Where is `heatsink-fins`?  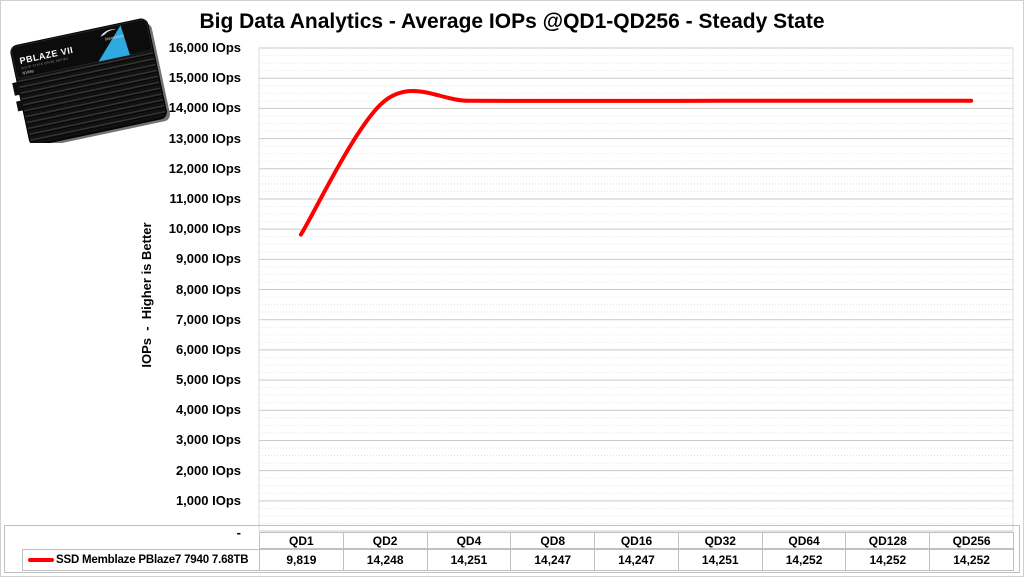 heatsink-fins is located at coordinates (92, 96).